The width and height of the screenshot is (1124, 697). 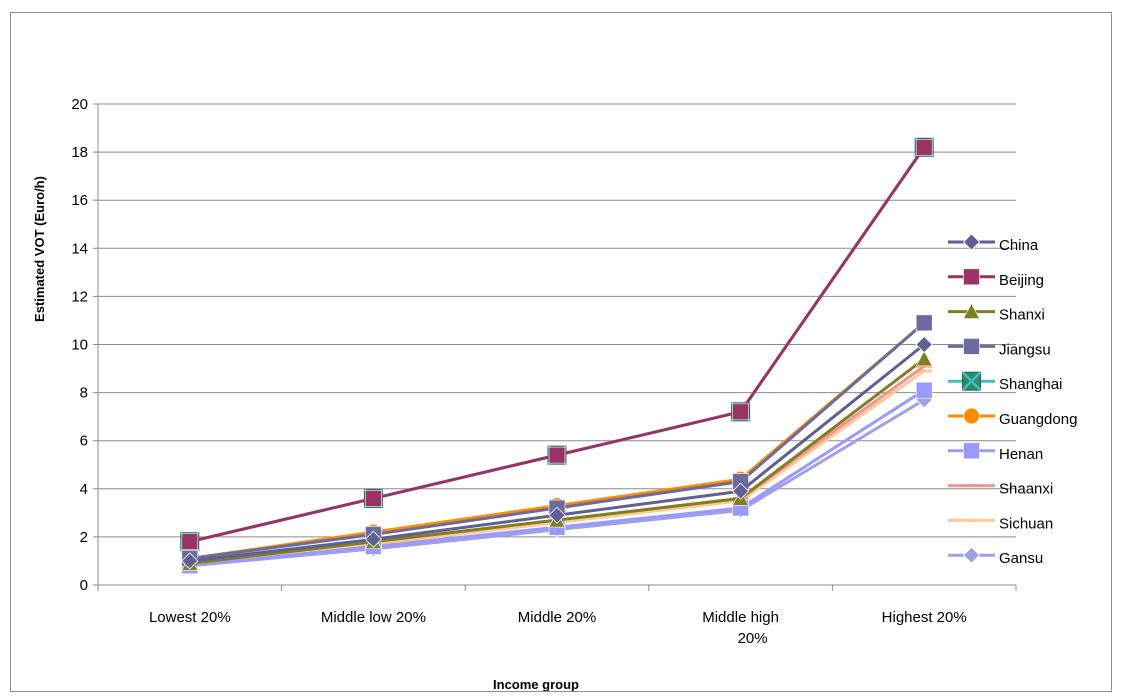 I want to click on y-tick-label: 10, so click(x=79, y=345).